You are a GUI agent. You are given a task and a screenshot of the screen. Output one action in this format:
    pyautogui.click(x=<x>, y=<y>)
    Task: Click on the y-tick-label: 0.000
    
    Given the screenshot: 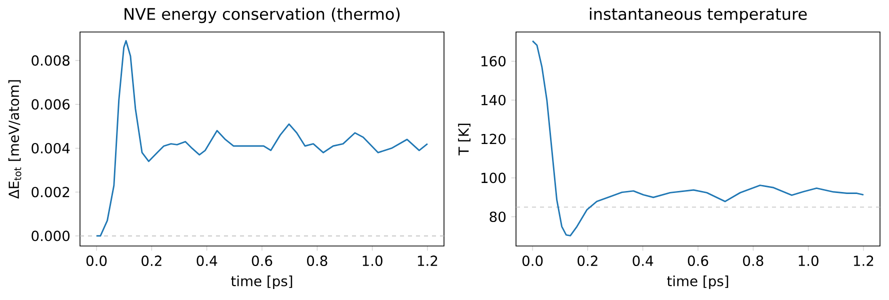 What is the action you would take?
    pyautogui.click(x=51, y=236)
    